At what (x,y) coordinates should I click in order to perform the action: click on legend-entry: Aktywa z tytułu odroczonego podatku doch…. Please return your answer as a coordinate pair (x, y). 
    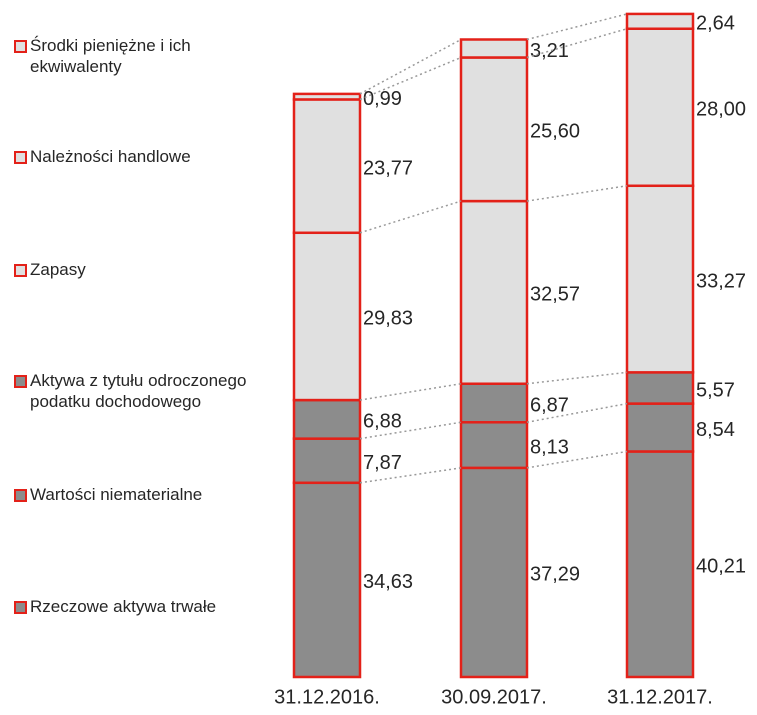
    Looking at the image, I should click on (139, 391).